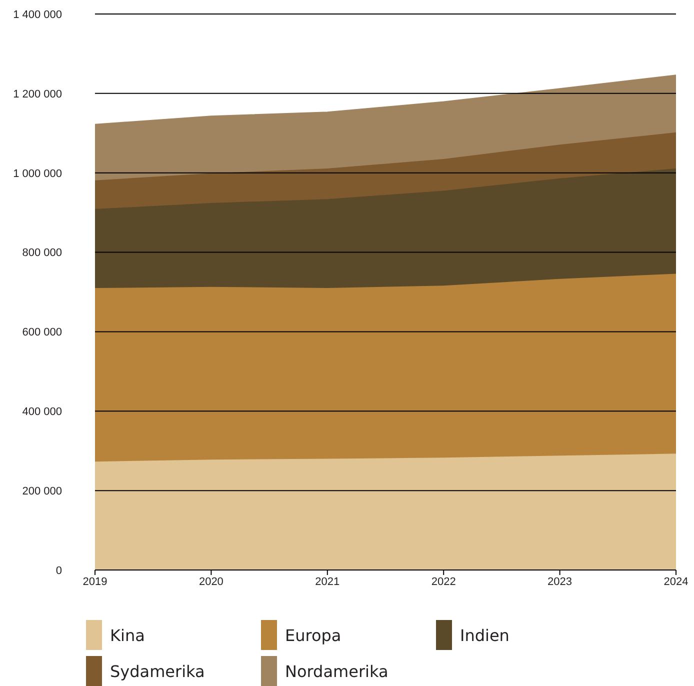 The image size is (694, 686). What do you see at coordinates (37, 94) in the screenshot?
I see `y-tick-label: 1 200 000` at bounding box center [37, 94].